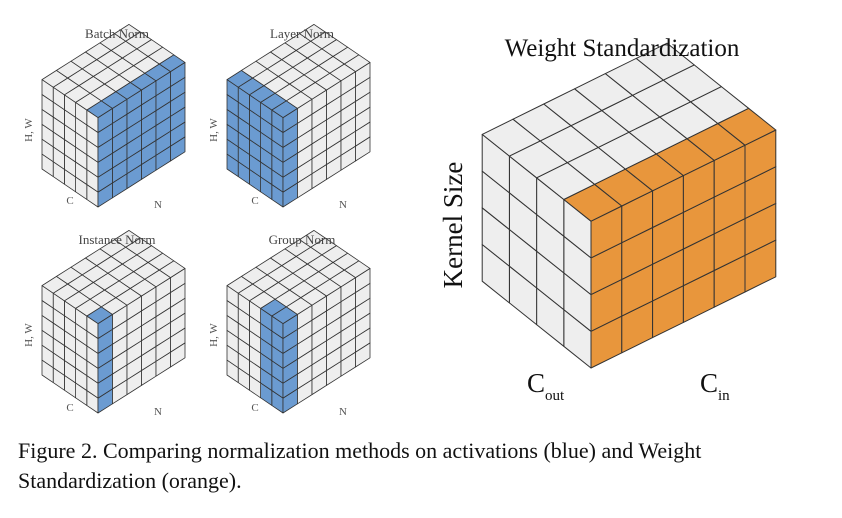 The width and height of the screenshot is (842, 518). What do you see at coordinates (546, 386) in the screenshot?
I see `c-out-axis-label: Cout` at bounding box center [546, 386].